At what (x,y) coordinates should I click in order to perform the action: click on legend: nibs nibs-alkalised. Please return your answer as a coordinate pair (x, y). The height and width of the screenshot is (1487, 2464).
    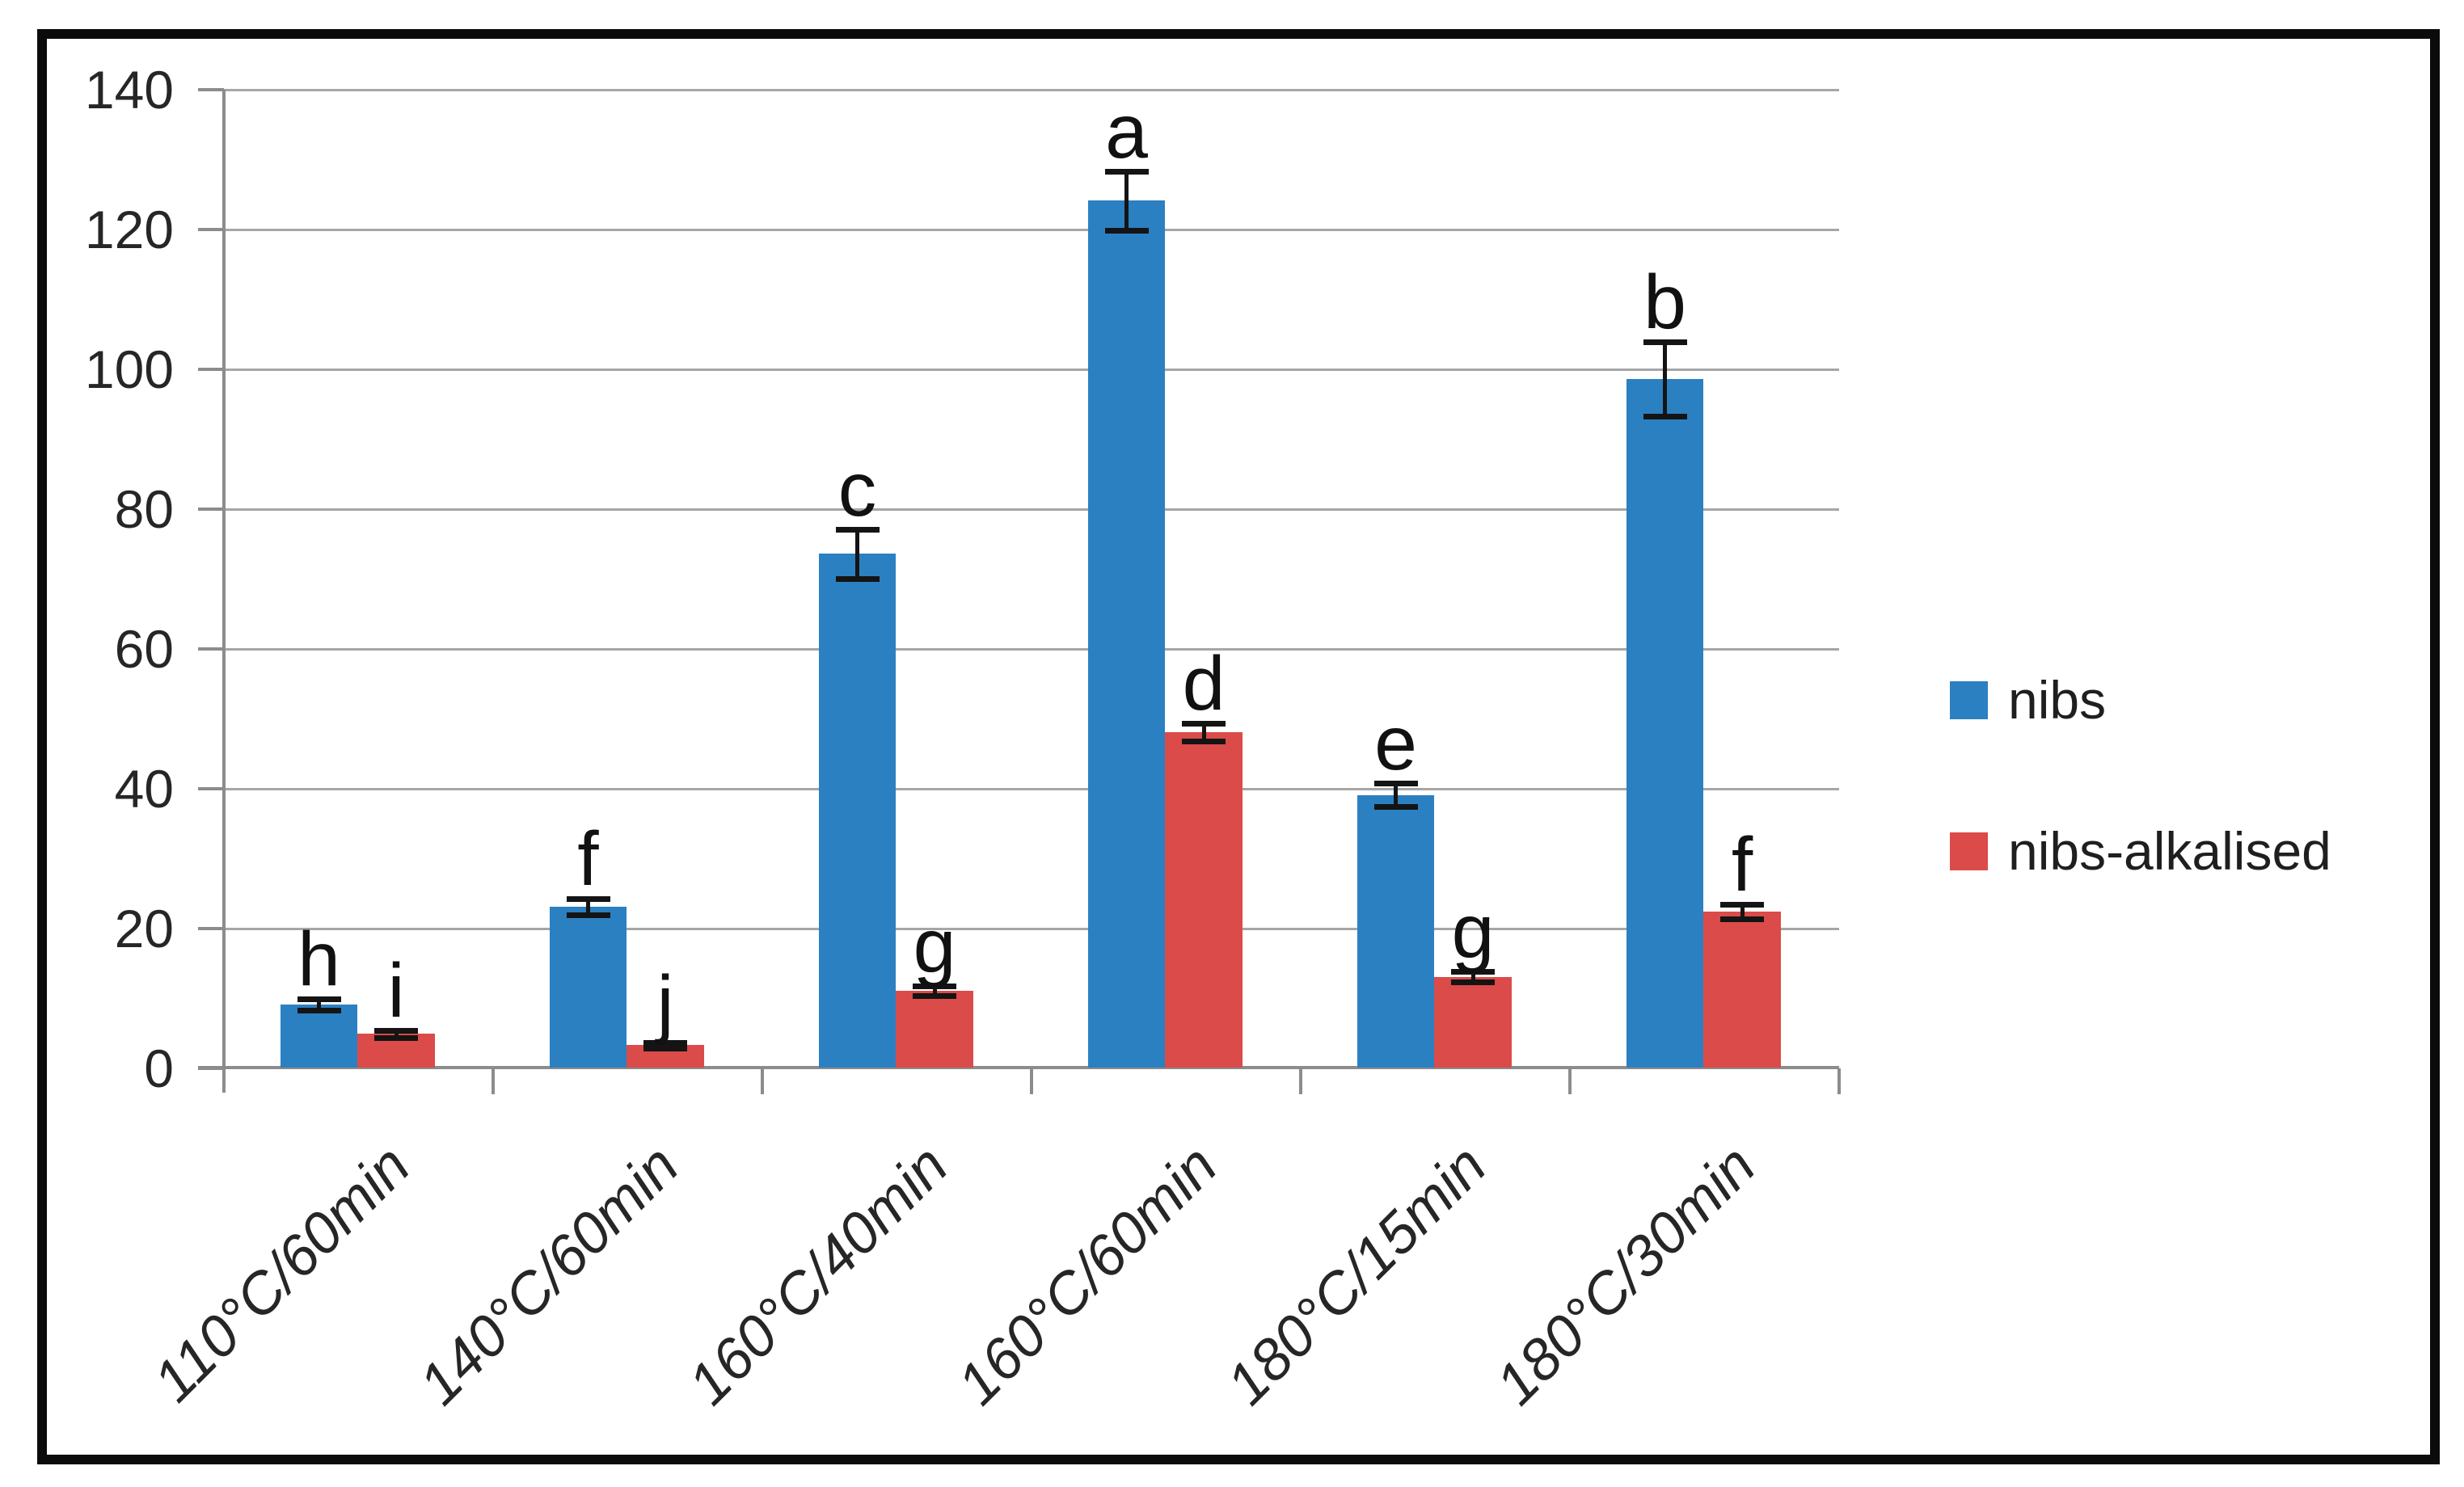
    Looking at the image, I should click on (2141, 823).